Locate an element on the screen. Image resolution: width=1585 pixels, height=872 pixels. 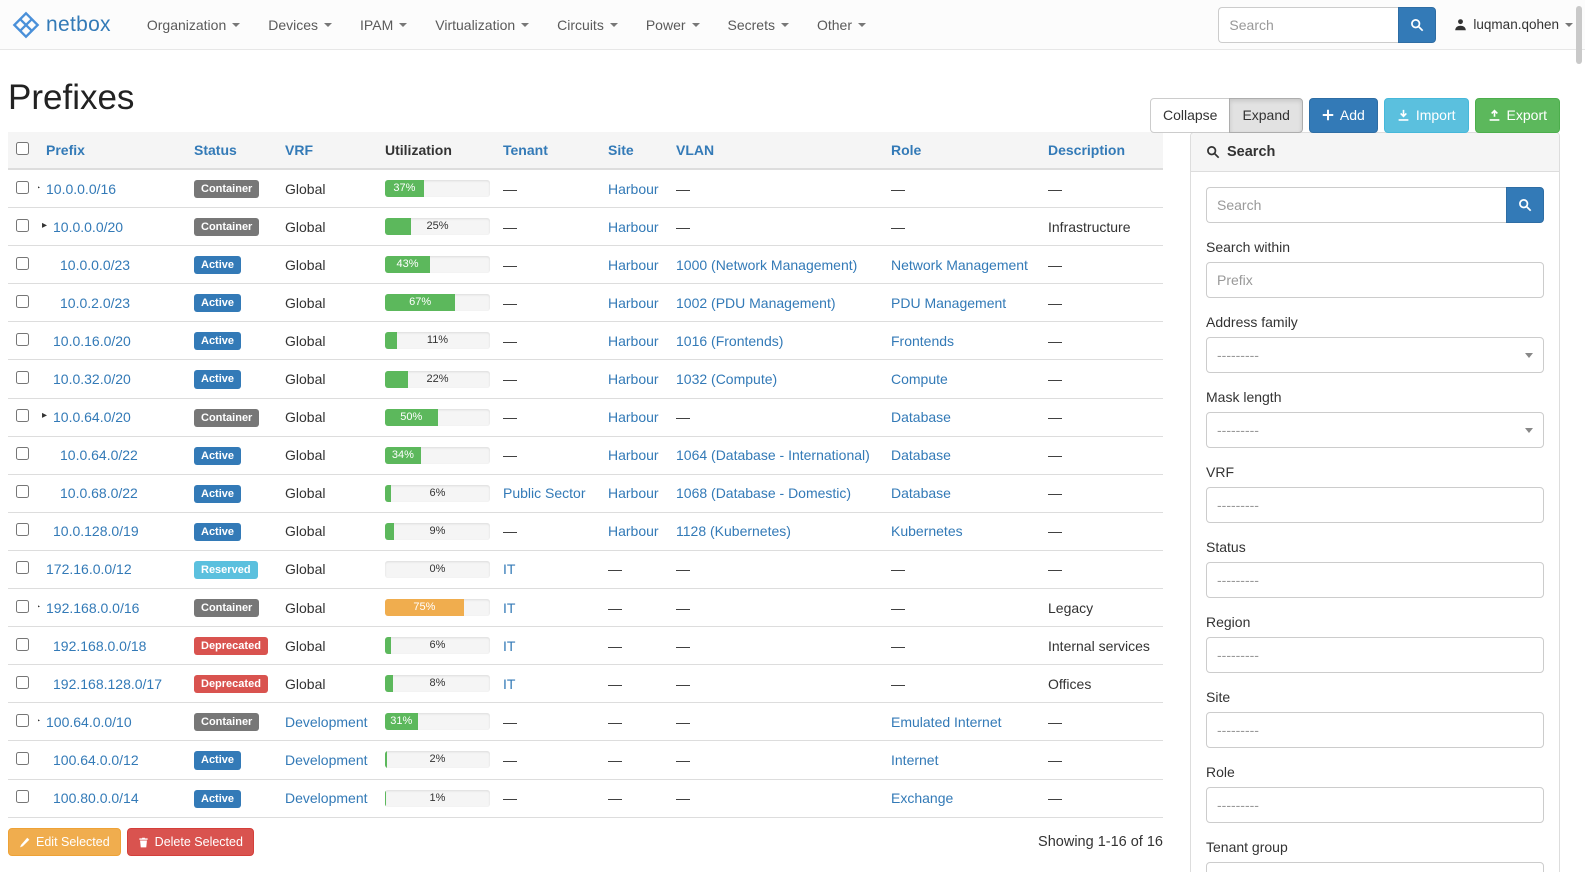
column-header-status: Status is located at coordinates (231, 151).